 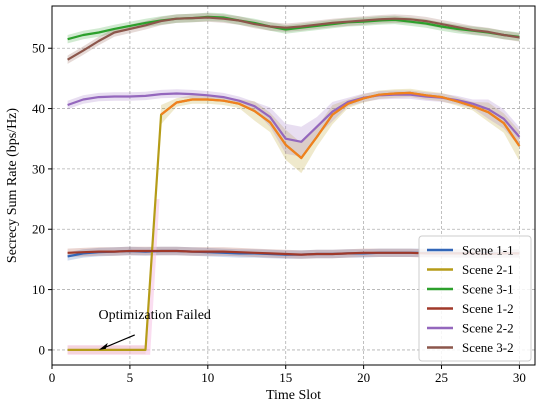 I want to click on y-tick-label: 50, so click(x=38, y=48).